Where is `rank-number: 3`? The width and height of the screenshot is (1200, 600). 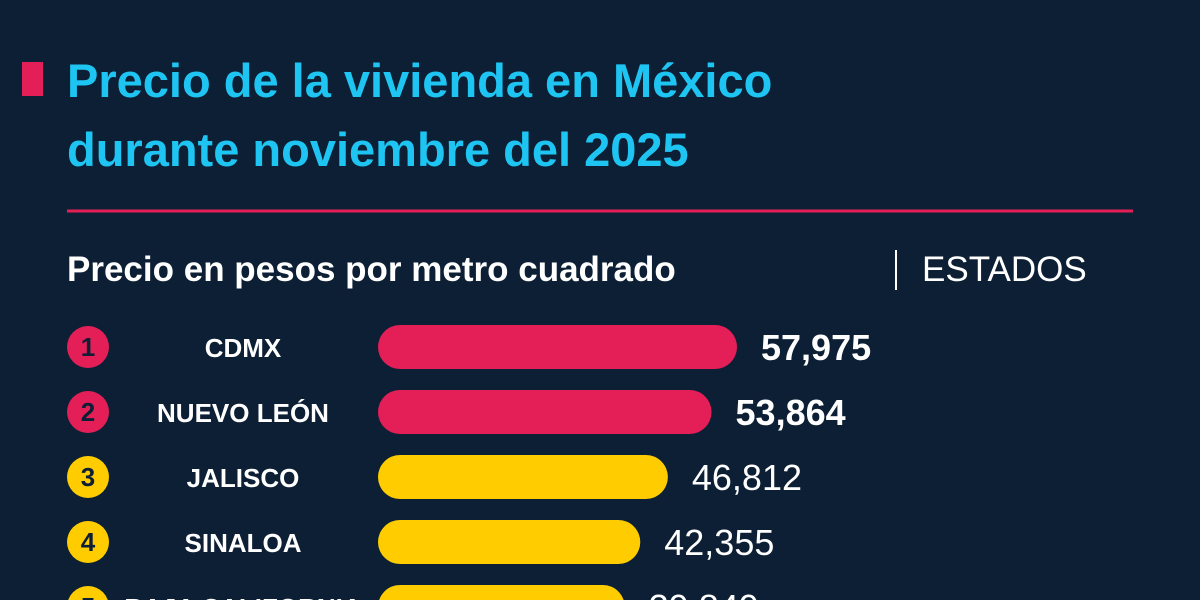 rank-number: 3 is located at coordinates (88, 477).